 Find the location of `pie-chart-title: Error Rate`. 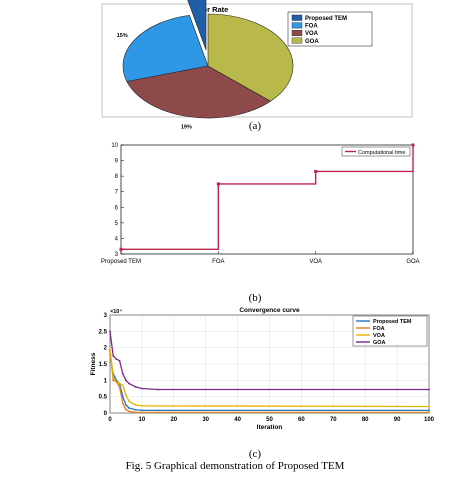

pie-chart-title: Error Rate is located at coordinates (210, 9).